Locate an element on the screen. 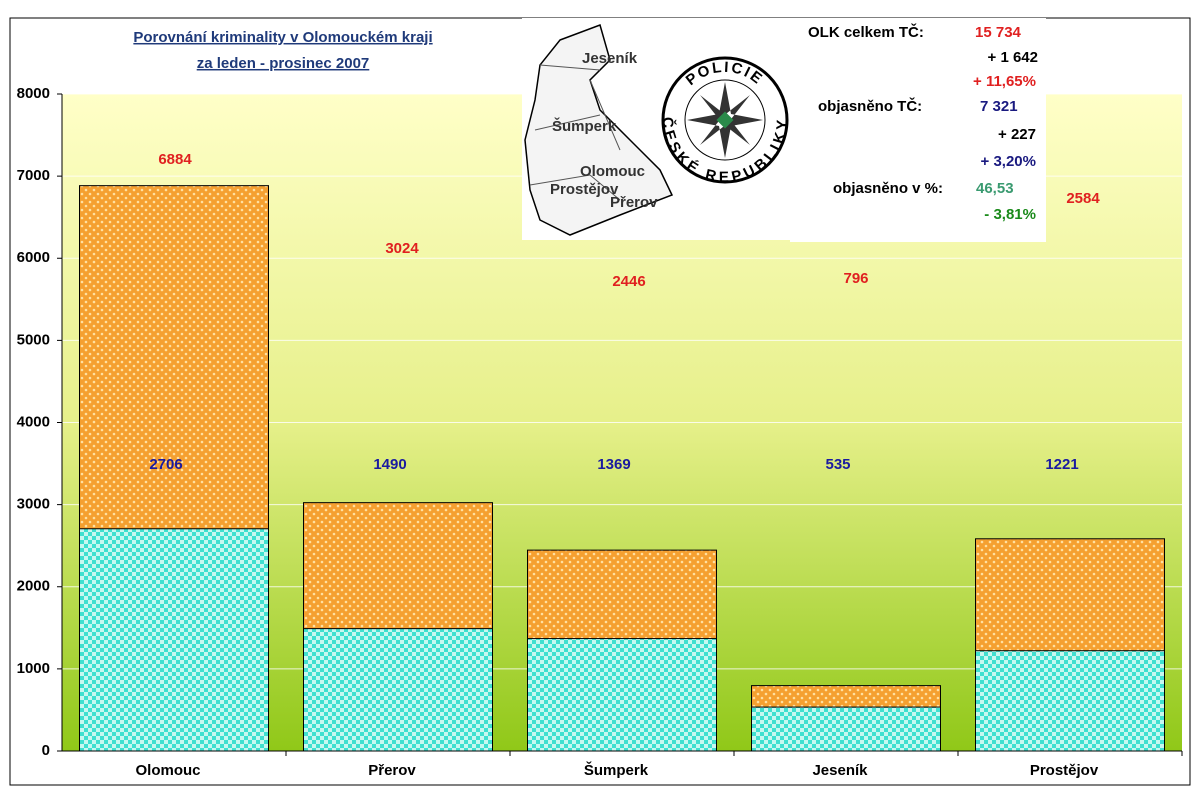 Image resolution: width=1196 pixels, height=791 pixels. map-label: Jeseník is located at coordinates (610, 58).